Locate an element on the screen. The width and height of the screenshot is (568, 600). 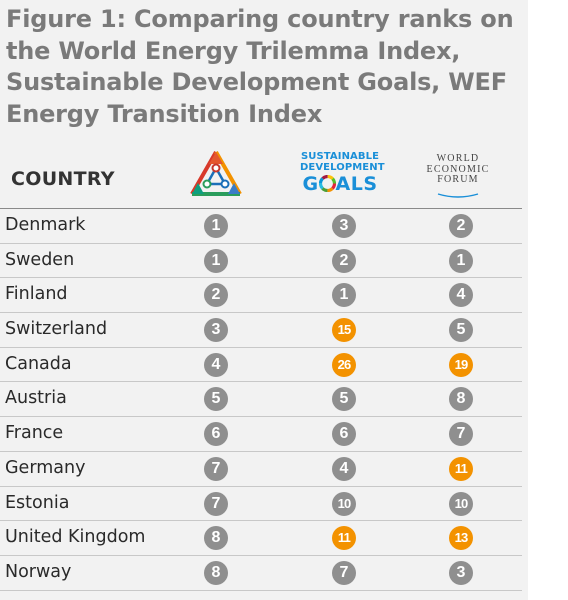
wef-rank-badge: 2 is located at coordinates (461, 226).